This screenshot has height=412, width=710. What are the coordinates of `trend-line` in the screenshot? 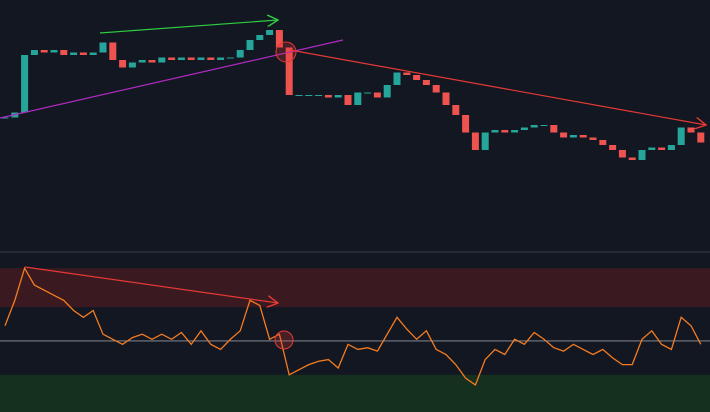 It's located at (172, 79).